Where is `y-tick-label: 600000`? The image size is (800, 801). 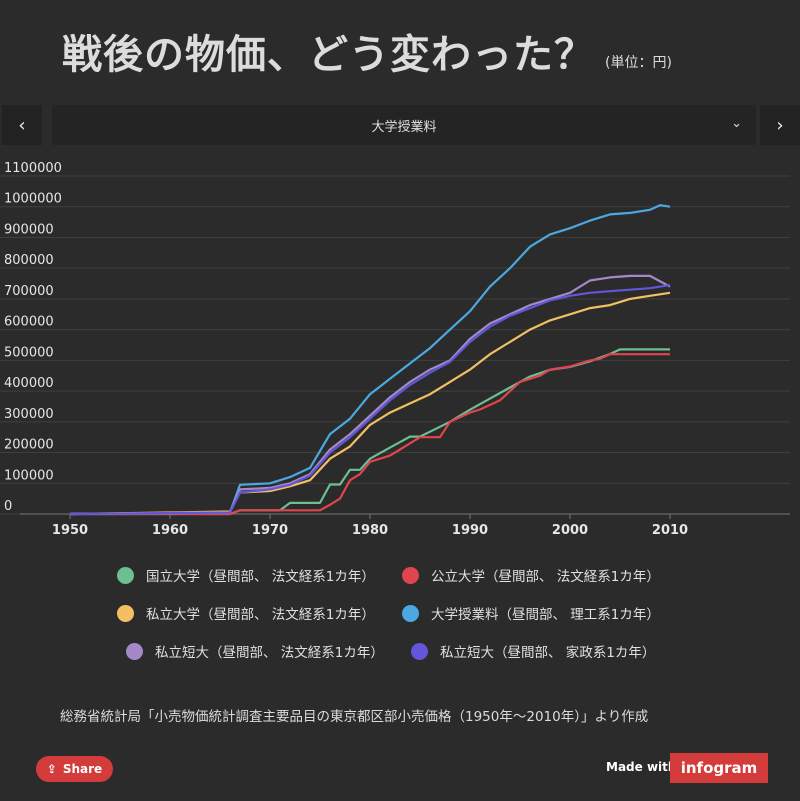 y-tick-label: 600000 is located at coordinates (29, 322).